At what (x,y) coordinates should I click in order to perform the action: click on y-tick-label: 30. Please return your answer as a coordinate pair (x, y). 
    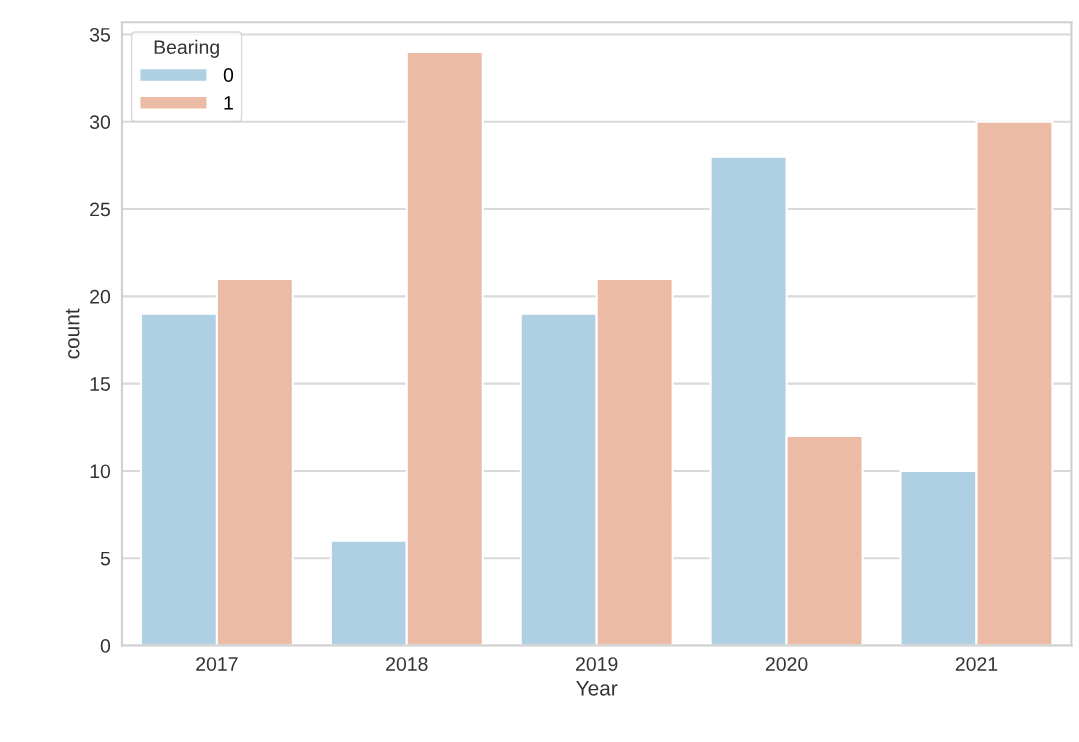
    Looking at the image, I should click on (100, 122).